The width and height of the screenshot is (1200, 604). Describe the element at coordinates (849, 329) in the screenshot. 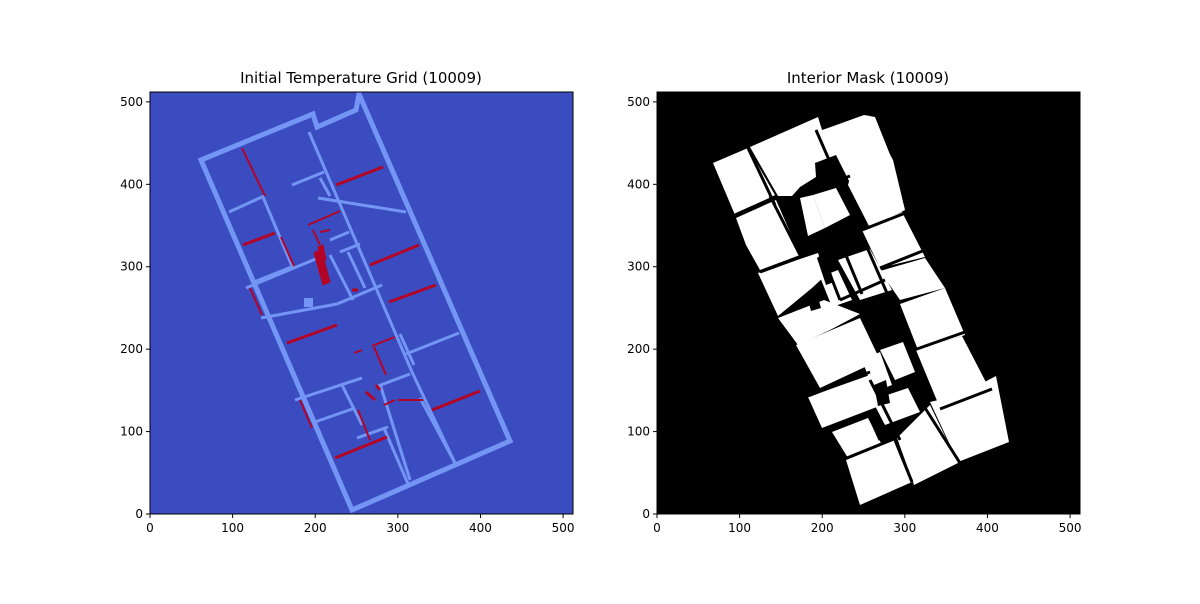

I see `mask-blocks` at that location.